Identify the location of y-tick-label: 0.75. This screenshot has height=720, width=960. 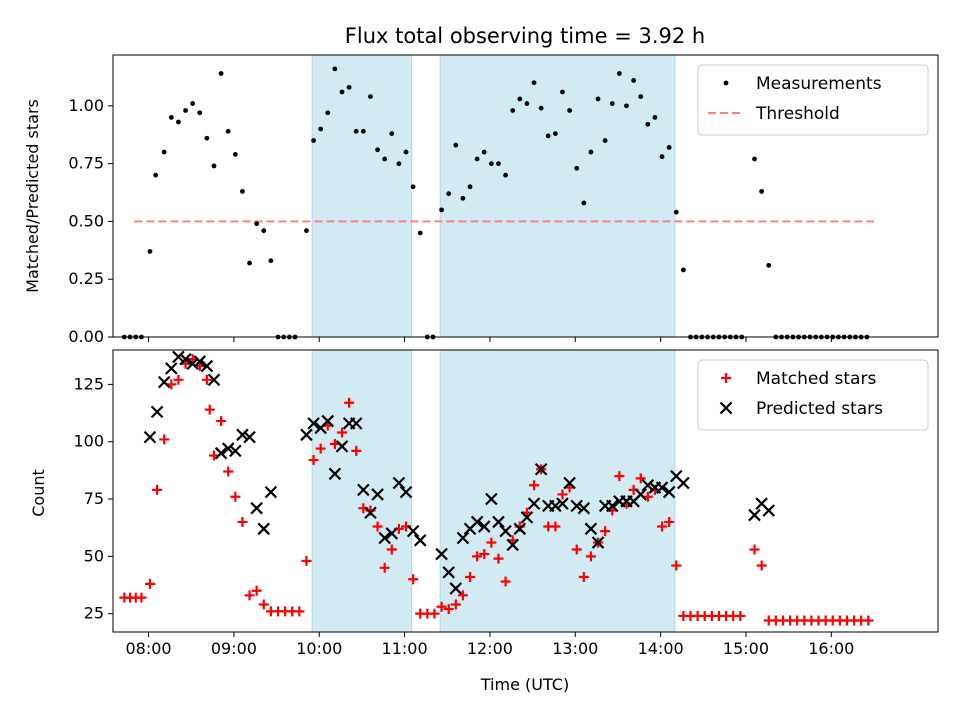
(86, 163).